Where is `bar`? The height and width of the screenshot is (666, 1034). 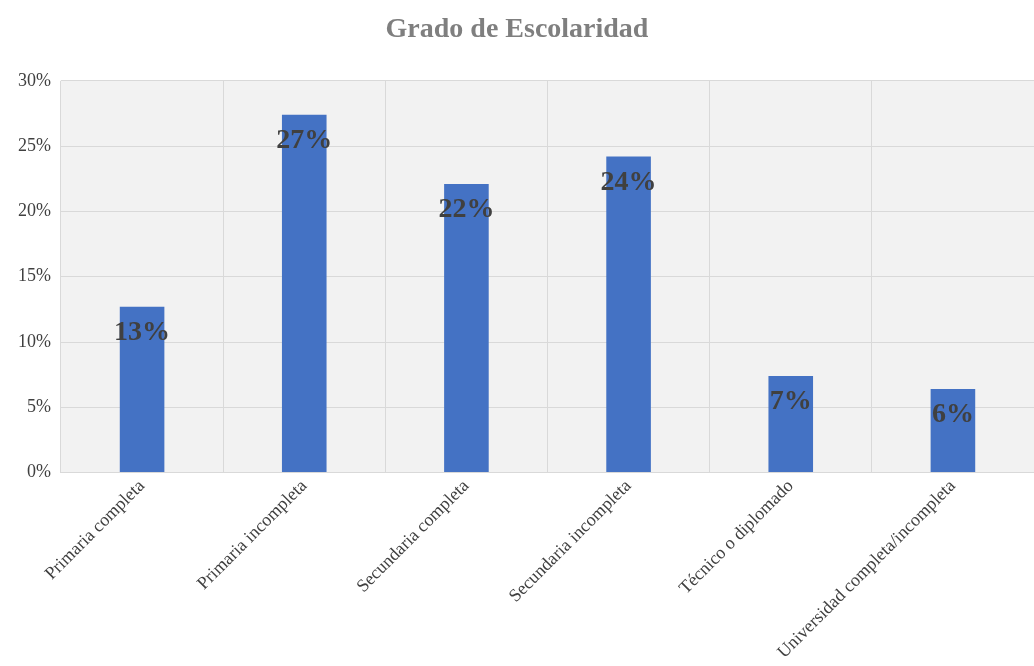
bar is located at coordinates (791, 424).